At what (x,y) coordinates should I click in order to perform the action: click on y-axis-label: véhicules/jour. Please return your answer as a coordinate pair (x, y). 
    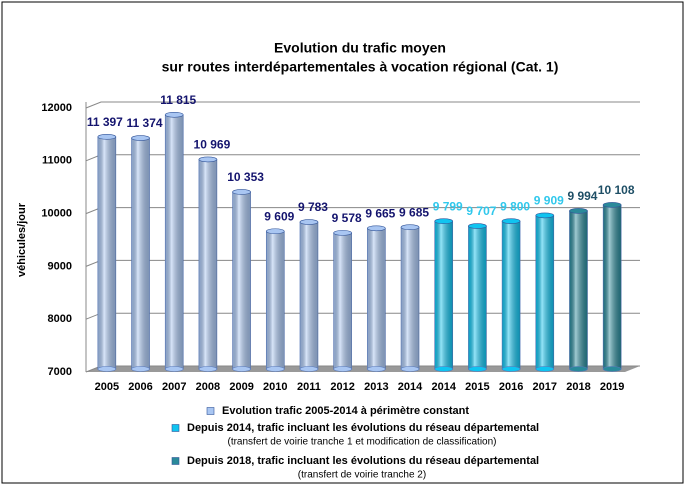
    Looking at the image, I should click on (22, 239).